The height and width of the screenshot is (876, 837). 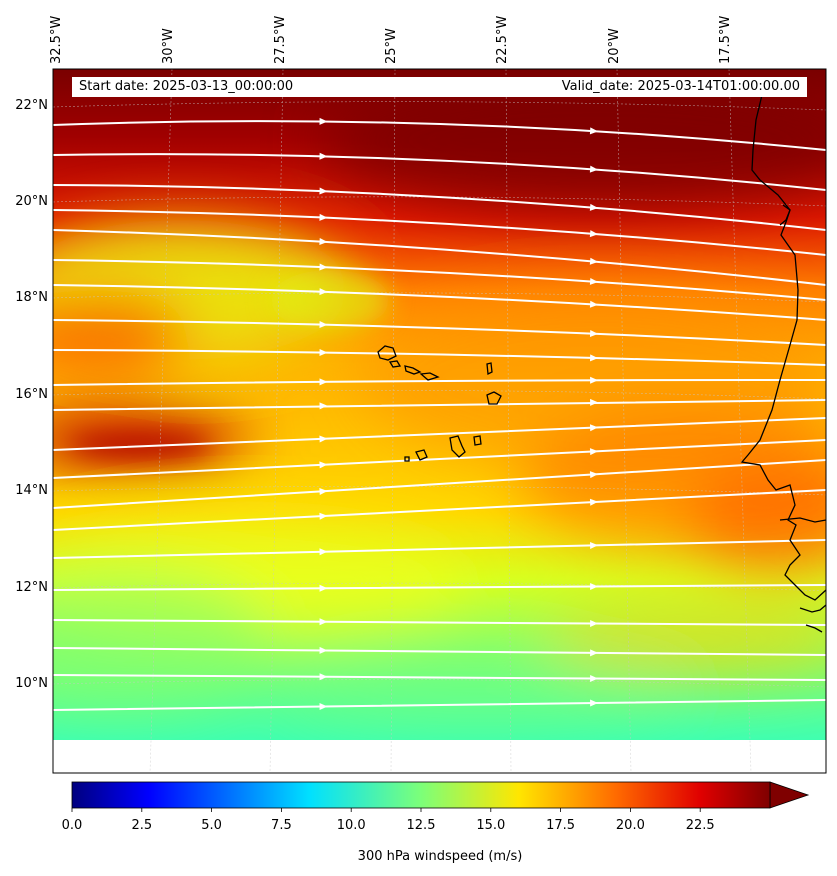 I want to click on coast-segment-south, so click(x=803, y=575).